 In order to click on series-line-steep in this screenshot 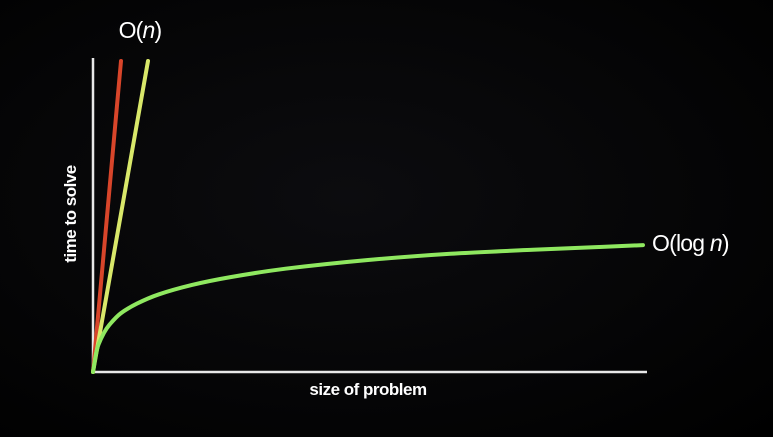, I will do `click(107, 216)`.